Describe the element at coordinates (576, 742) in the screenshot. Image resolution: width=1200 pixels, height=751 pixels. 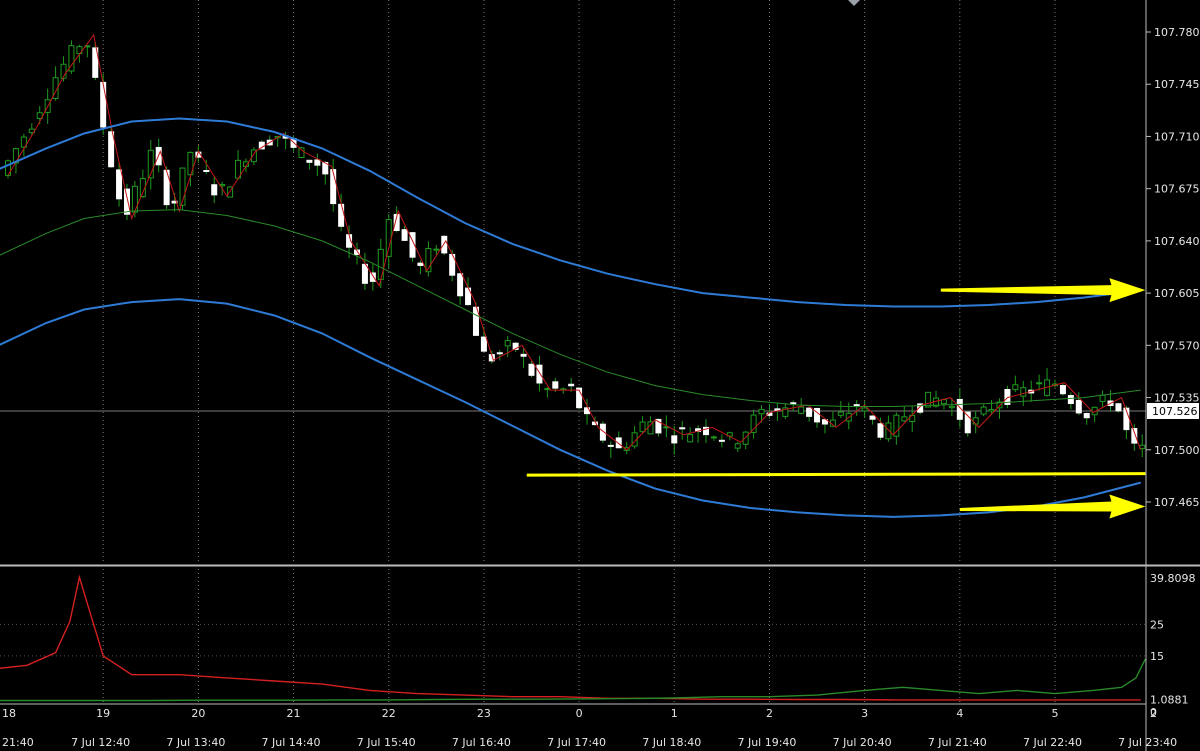
I see `time-label: 7 Jul 17:40` at that location.